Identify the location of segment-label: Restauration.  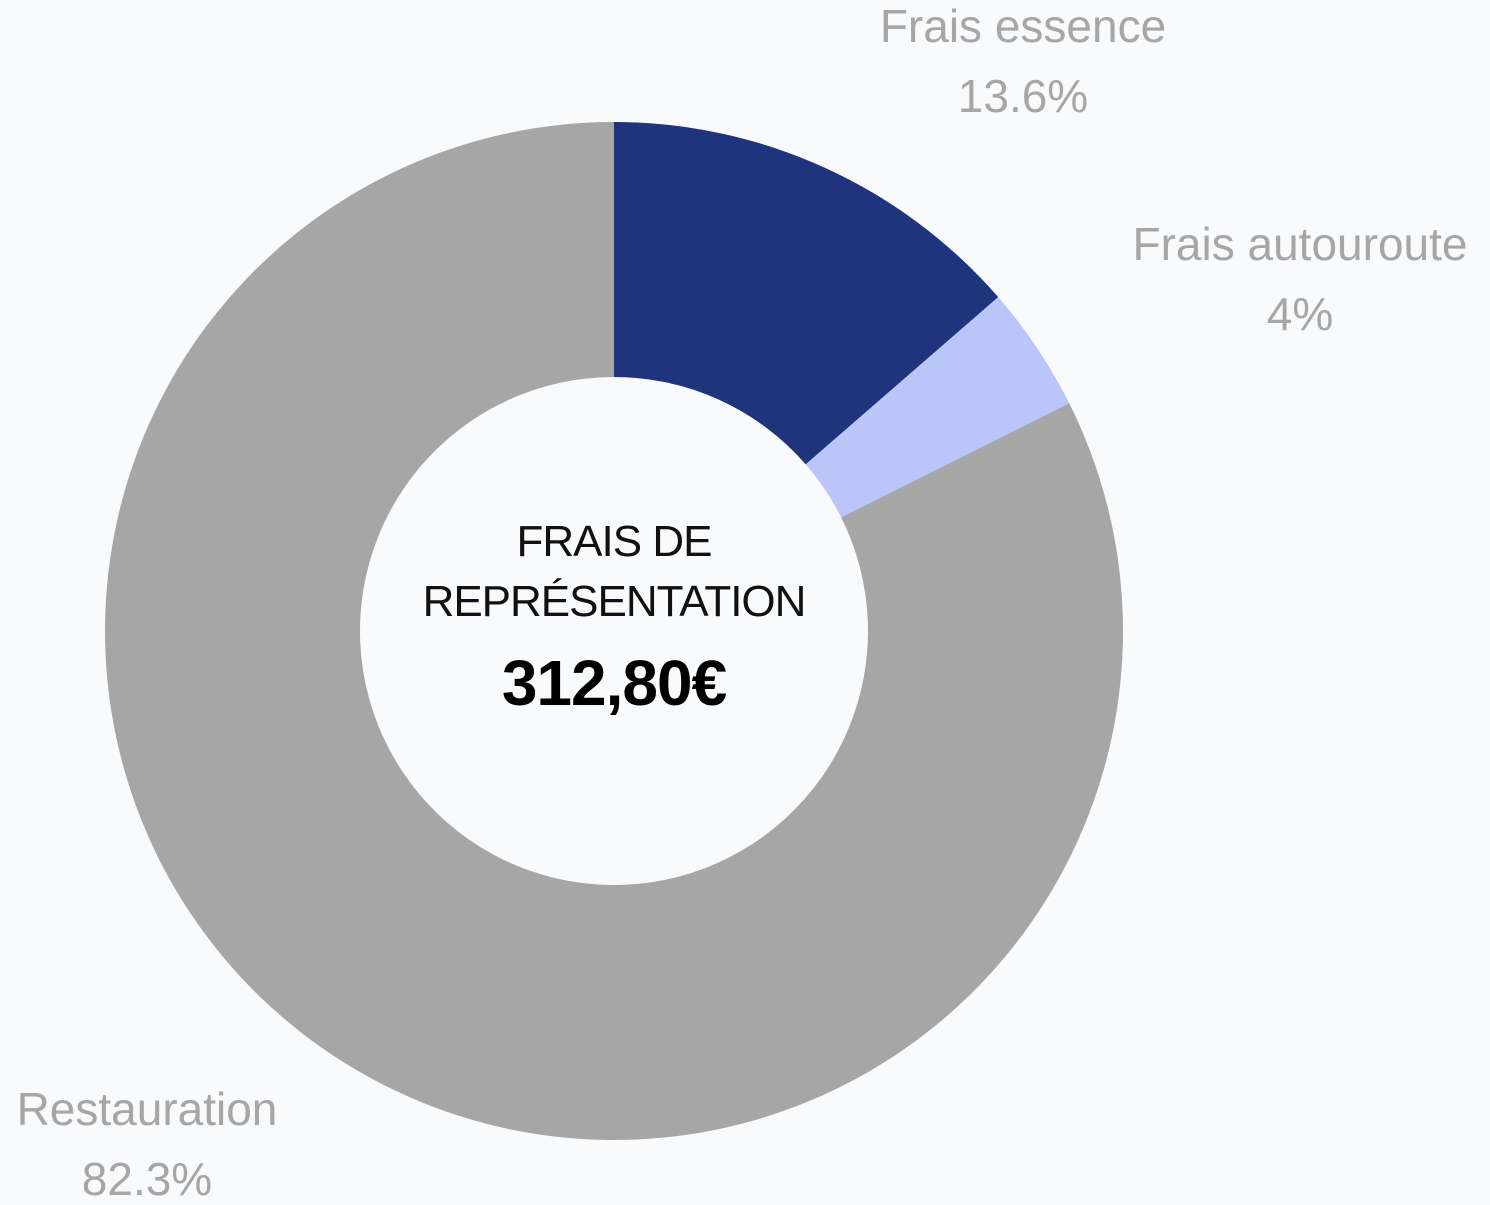
(147, 1109).